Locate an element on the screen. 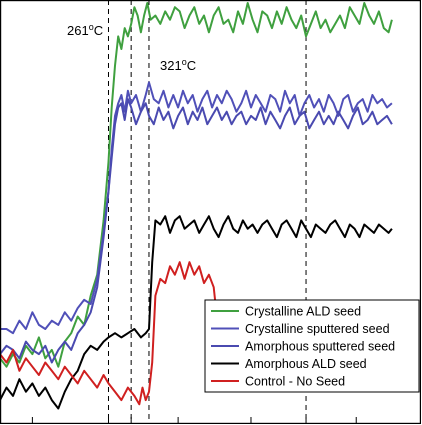 The width and height of the screenshot is (422, 425). vline-label-2: 321oC is located at coordinates (178, 65).